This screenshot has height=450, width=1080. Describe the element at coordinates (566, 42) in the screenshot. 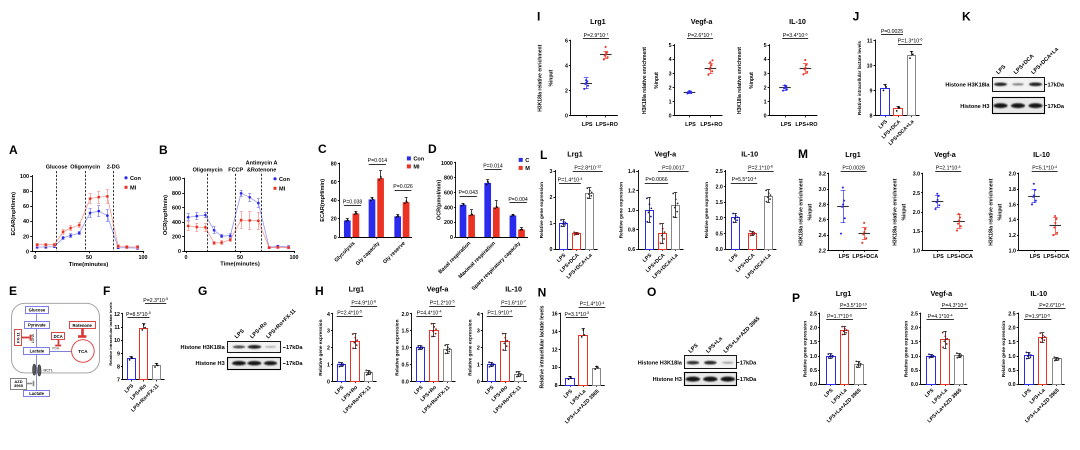

I see `svg-text: 6` at that location.